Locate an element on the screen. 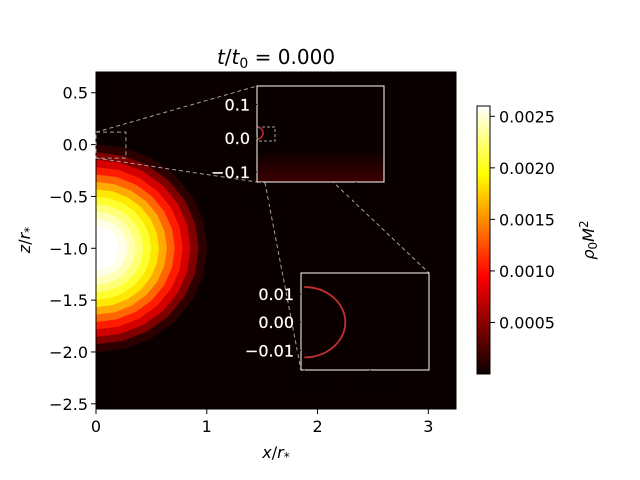 The image size is (640, 480). inset-1-frame is located at coordinates (320, 134).